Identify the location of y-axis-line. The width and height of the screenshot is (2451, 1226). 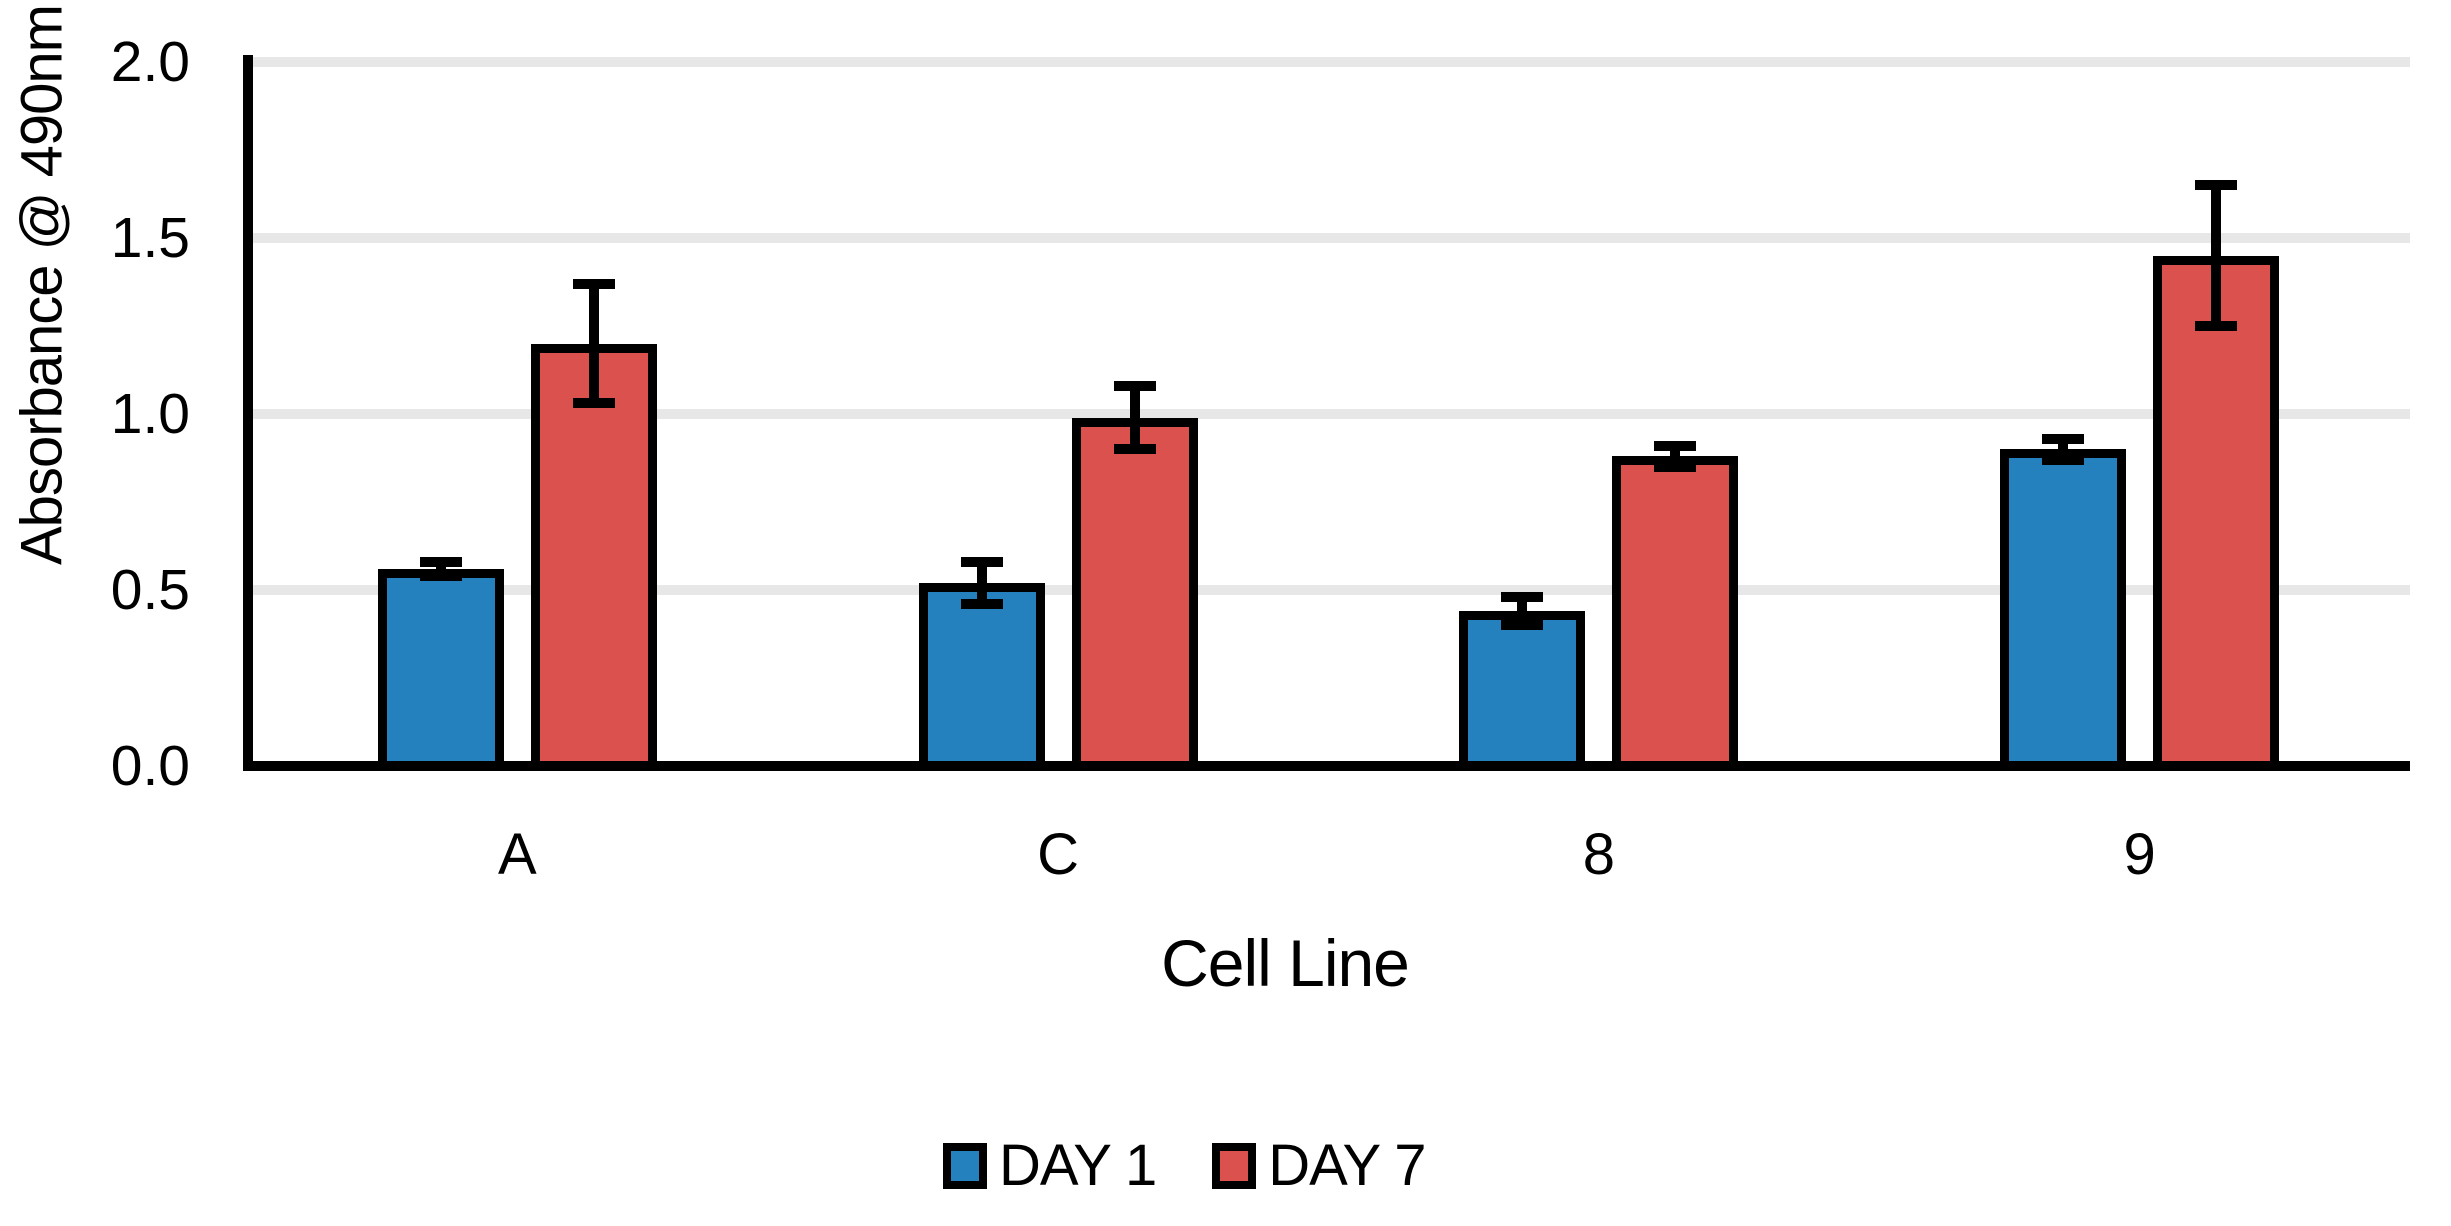
(248, 413).